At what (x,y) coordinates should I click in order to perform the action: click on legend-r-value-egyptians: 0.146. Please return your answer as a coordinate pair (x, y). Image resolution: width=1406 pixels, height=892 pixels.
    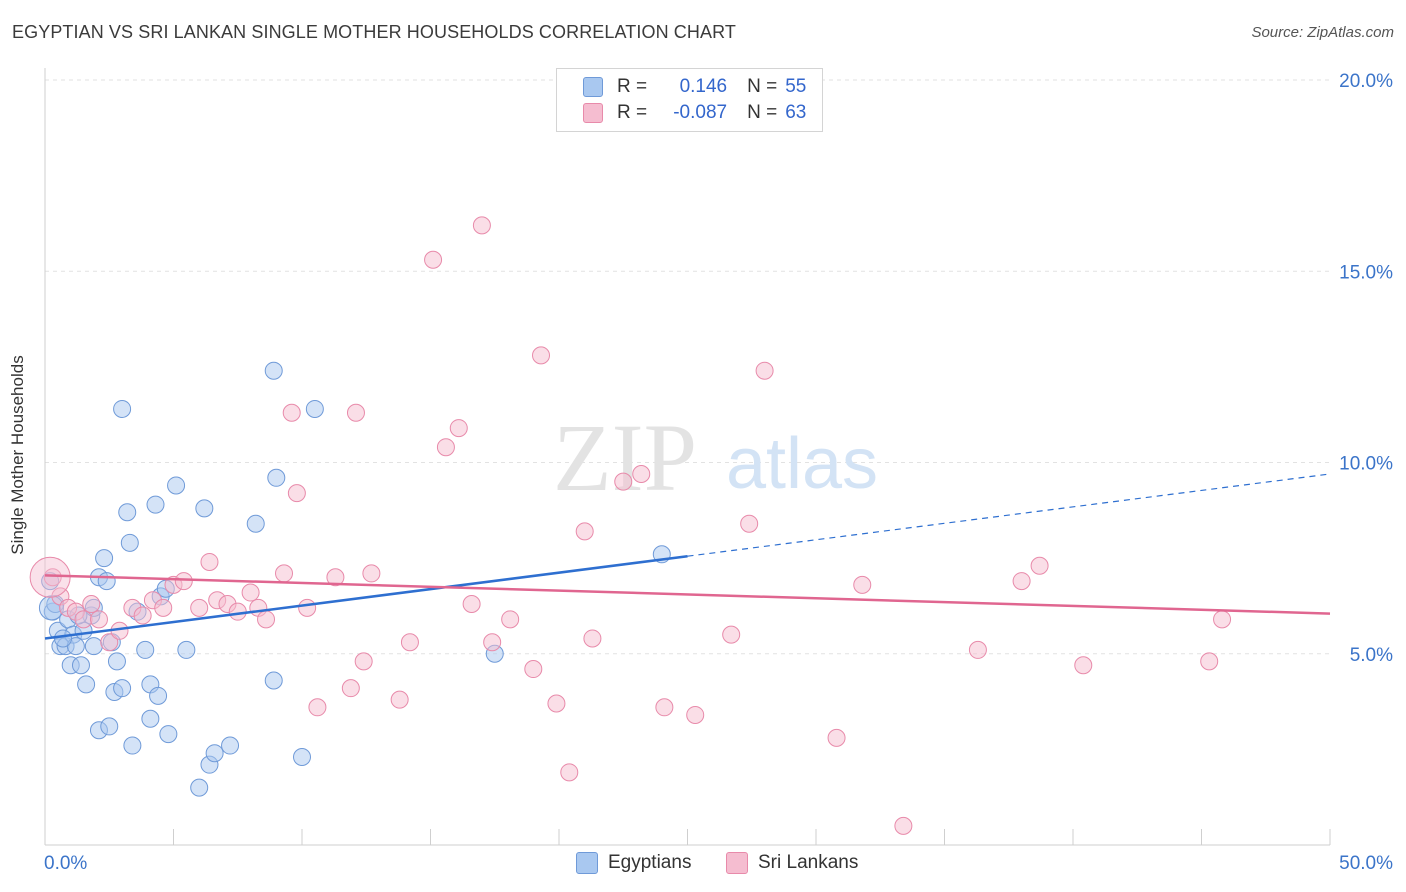
    Looking at the image, I should click on (703, 86).